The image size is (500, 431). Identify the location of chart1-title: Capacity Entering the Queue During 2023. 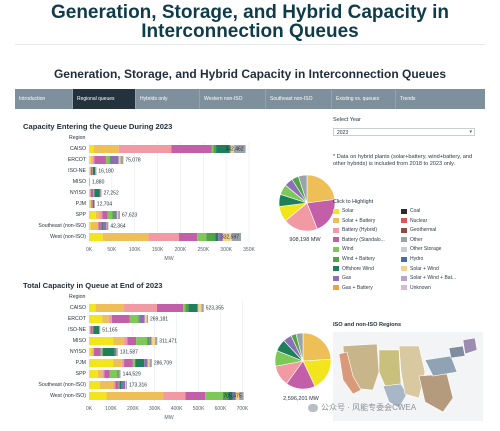
(97, 126).